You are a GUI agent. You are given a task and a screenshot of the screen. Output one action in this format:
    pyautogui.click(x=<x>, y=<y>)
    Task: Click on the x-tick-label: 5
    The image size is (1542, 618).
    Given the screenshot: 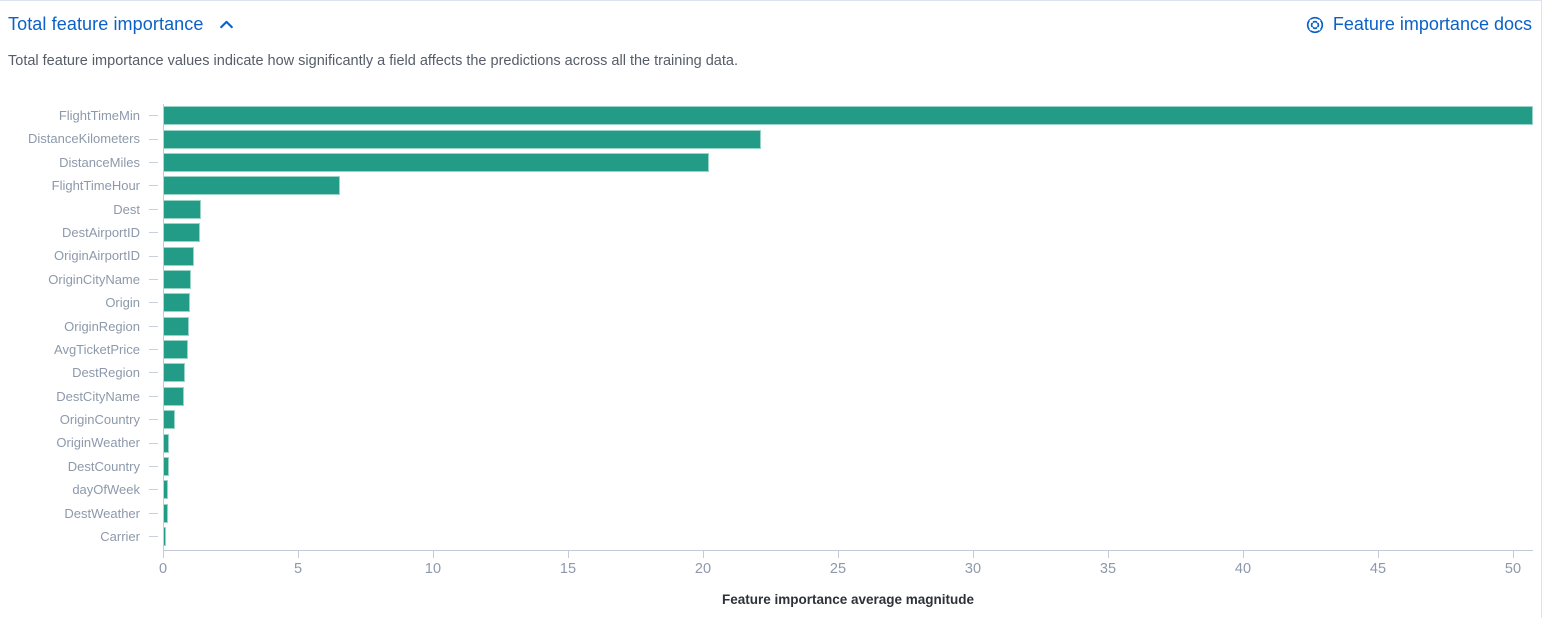 What is the action you would take?
    pyautogui.click(x=298, y=569)
    